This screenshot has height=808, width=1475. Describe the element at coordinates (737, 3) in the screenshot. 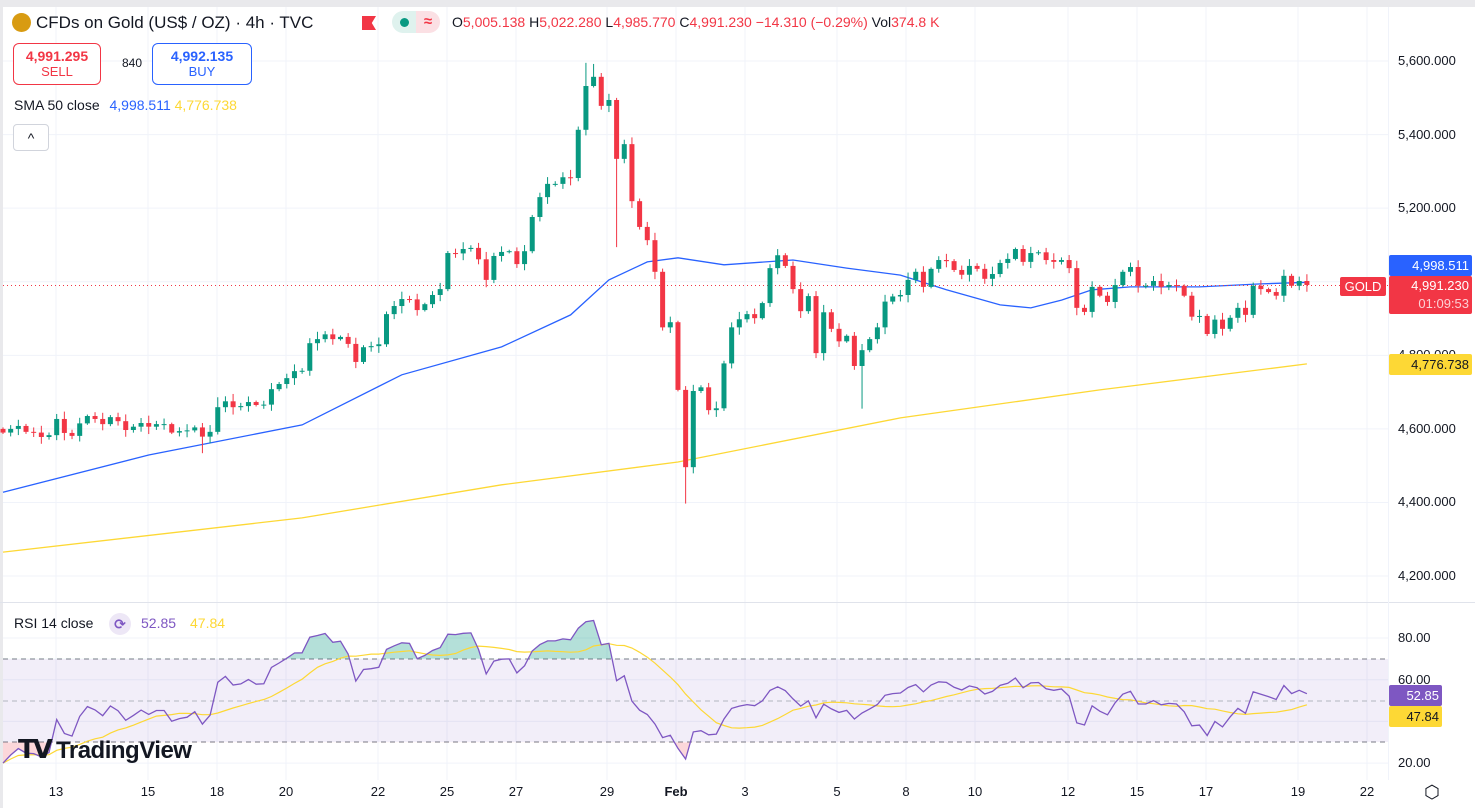

I see `top-border` at that location.